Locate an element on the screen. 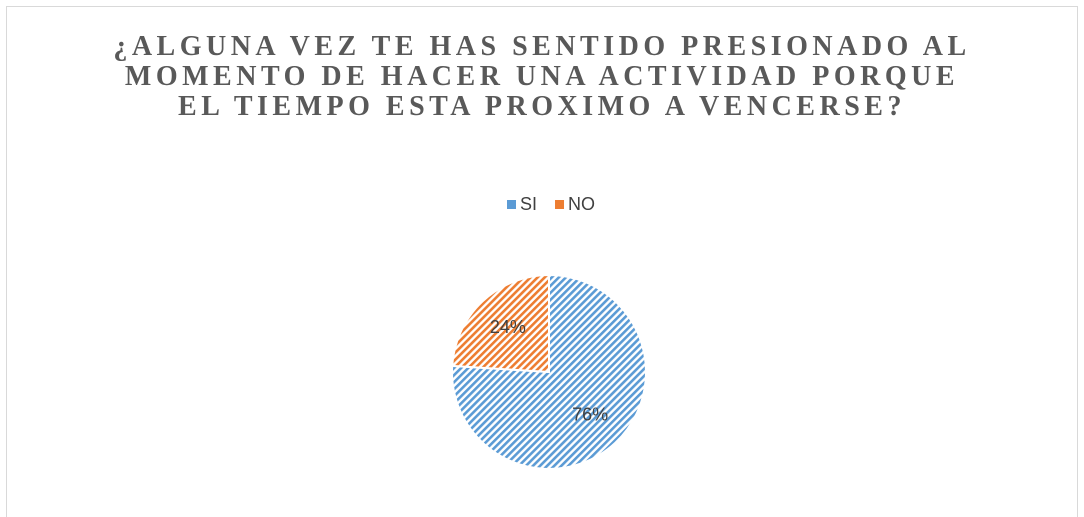  legend-label: SI is located at coordinates (528, 204).